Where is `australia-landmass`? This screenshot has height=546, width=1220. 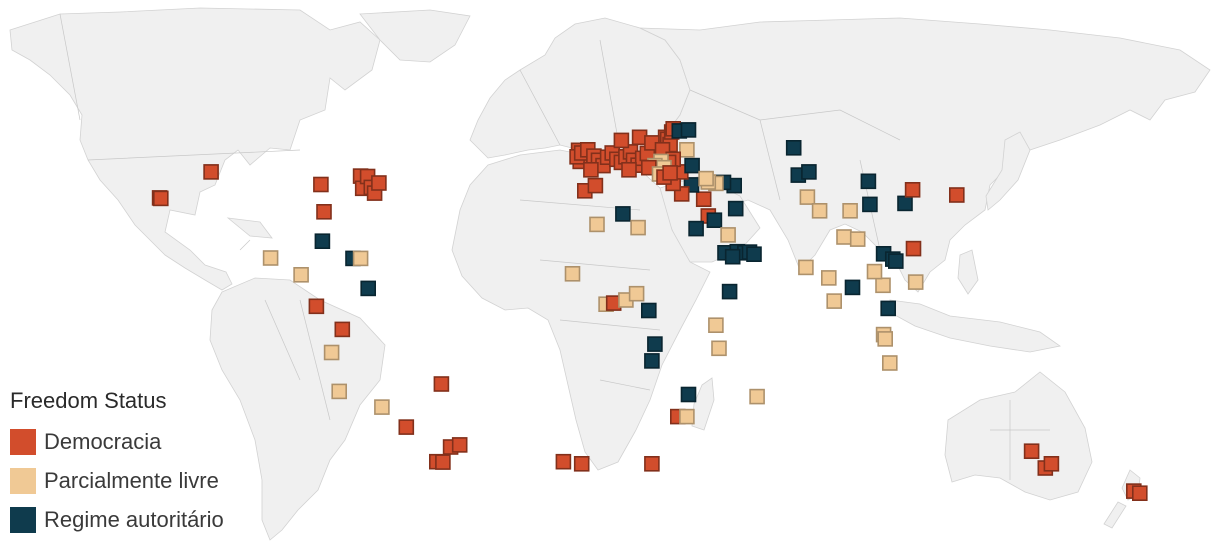
australia-landmass is located at coordinates (1018, 436).